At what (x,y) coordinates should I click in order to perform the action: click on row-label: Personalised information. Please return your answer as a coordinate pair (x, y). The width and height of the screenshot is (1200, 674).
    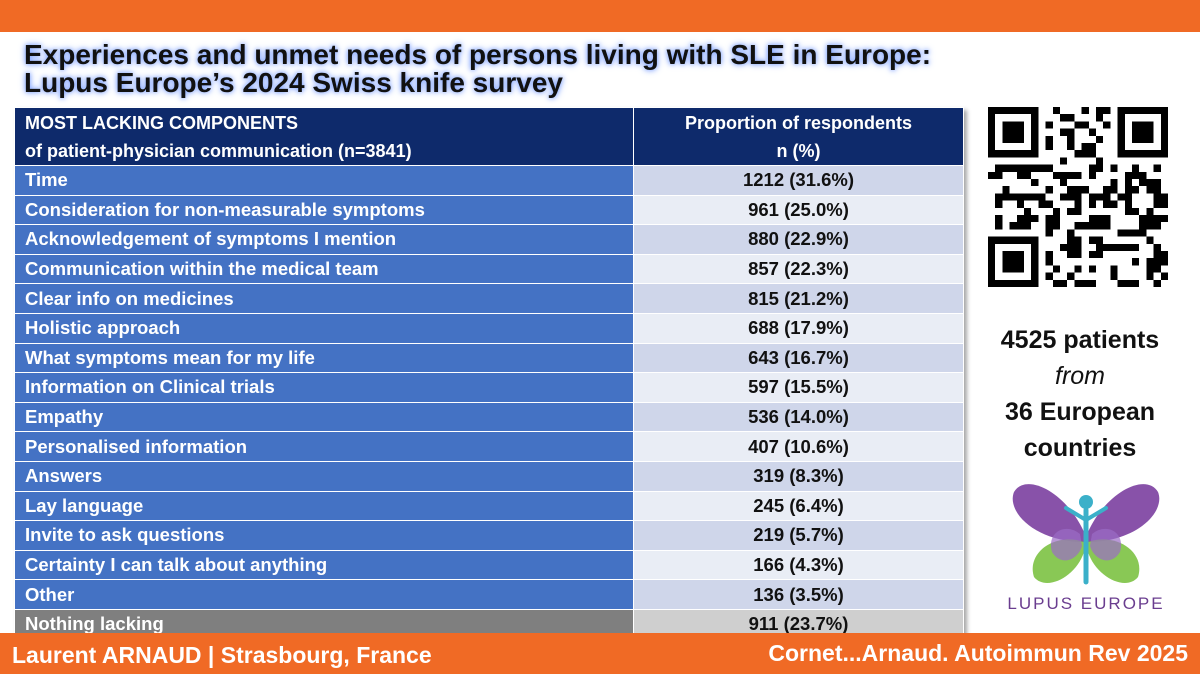
    Looking at the image, I should click on (324, 446).